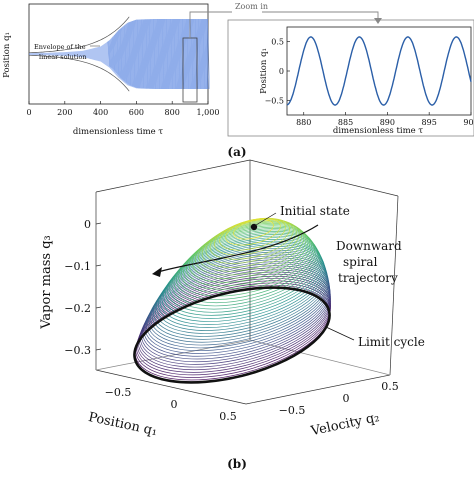  Describe the element at coordinates (60, 47) in the screenshot. I see `annotation-line-1: Envelope of the` at that location.